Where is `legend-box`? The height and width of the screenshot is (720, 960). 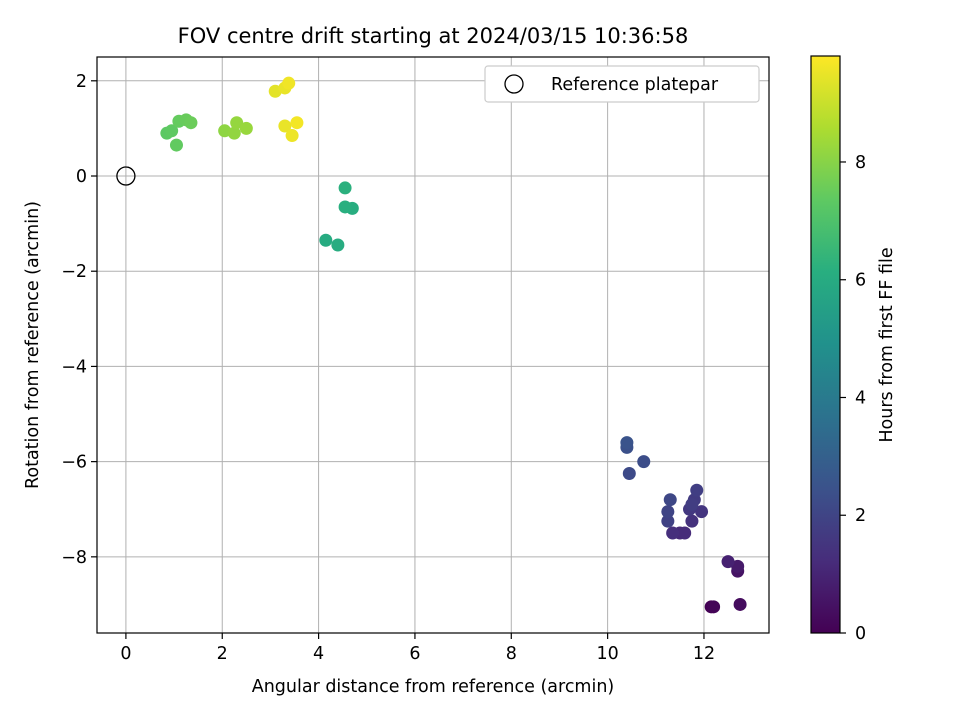 legend-box is located at coordinates (622, 84).